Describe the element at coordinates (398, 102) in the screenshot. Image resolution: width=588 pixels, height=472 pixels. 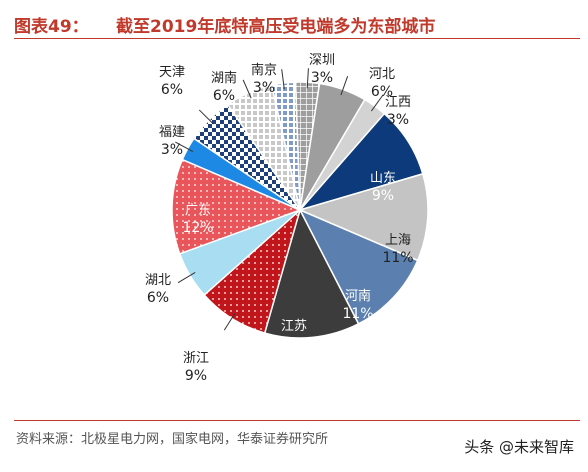
I see `slice-label-3: 江西` at that location.